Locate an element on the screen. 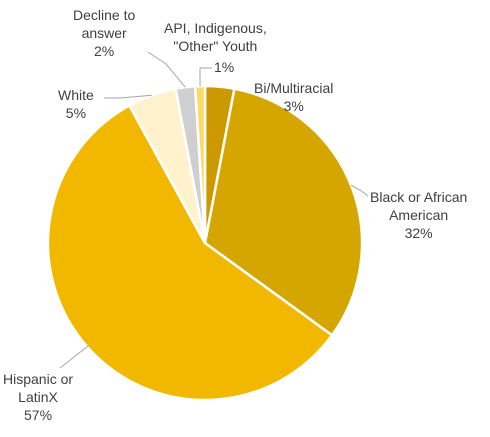 Image resolution: width=490 pixels, height=437 pixels. label-line: Bi/Multiracial is located at coordinates (294, 88).